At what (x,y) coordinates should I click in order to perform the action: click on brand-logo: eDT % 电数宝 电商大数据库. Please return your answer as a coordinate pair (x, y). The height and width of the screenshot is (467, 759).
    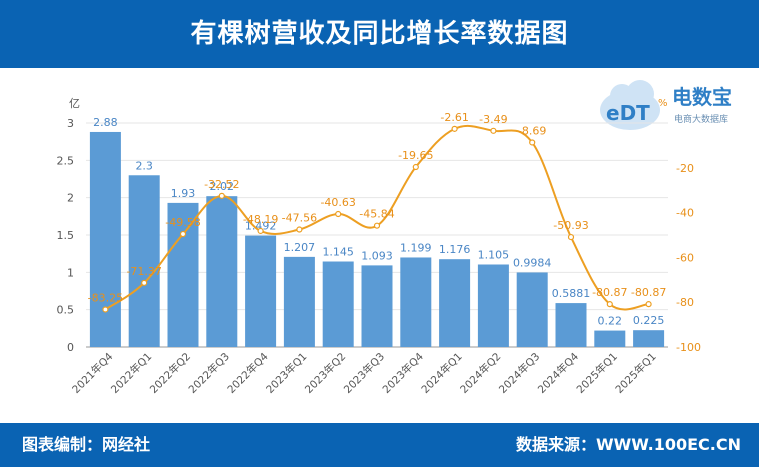
    Looking at the image, I should click on (666, 105).